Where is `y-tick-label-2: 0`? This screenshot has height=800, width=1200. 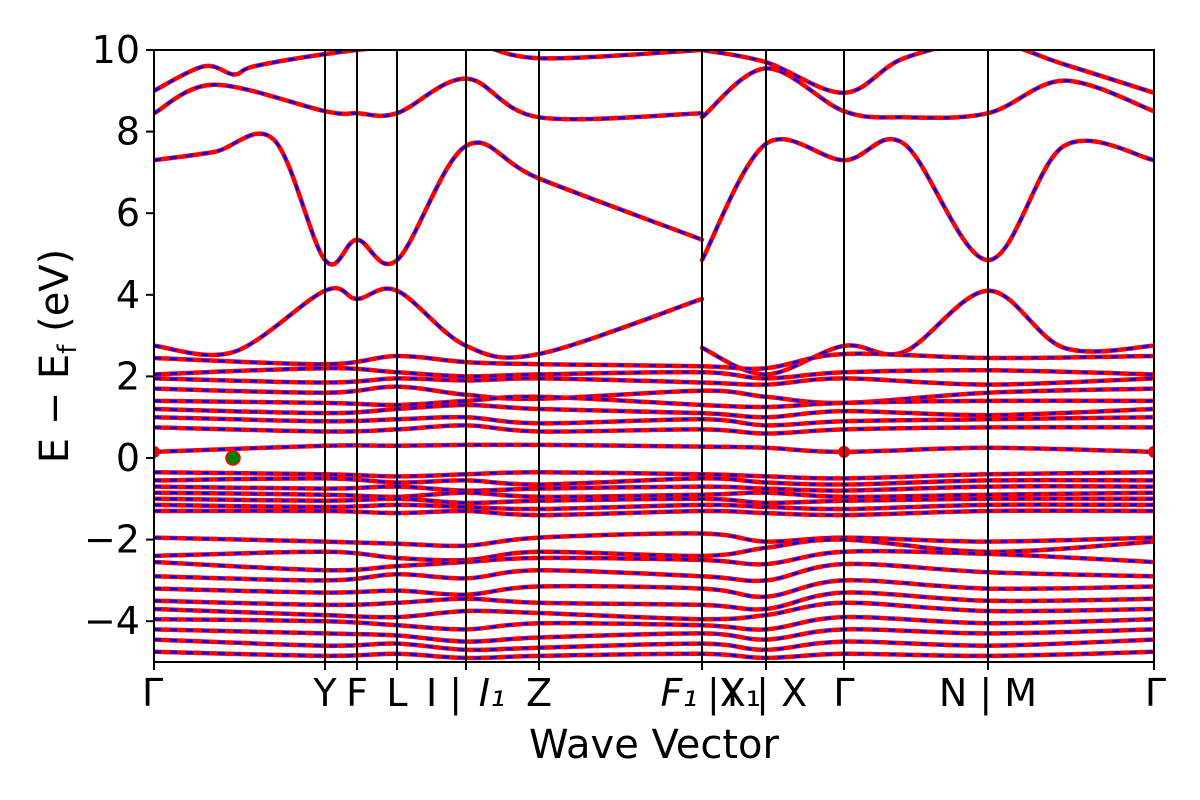
y-tick-label-2: 0 is located at coordinates (128, 458).